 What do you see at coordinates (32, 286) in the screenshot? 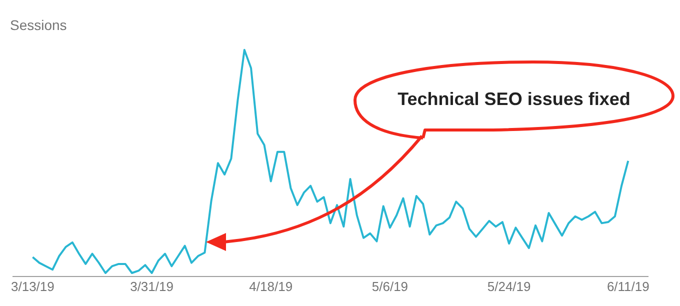
I see `x-tick-label: 3/13/19` at bounding box center [32, 286].